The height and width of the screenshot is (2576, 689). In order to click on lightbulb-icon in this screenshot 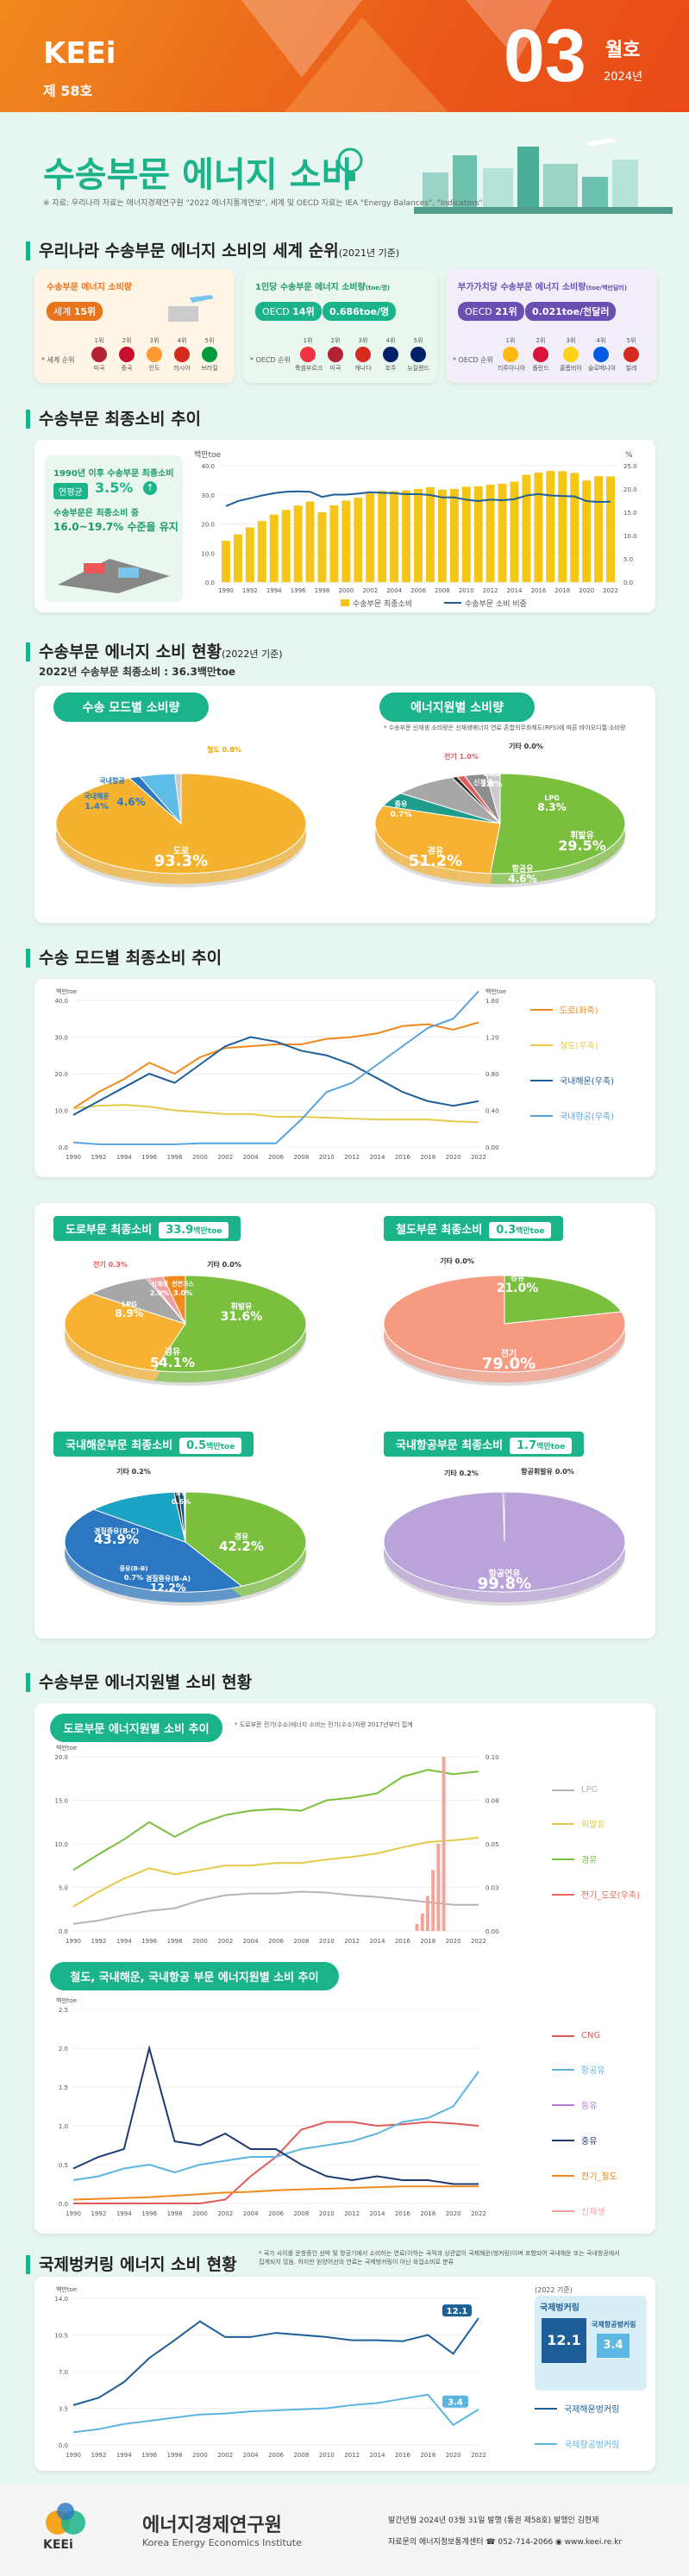, I will do `click(350, 164)`.